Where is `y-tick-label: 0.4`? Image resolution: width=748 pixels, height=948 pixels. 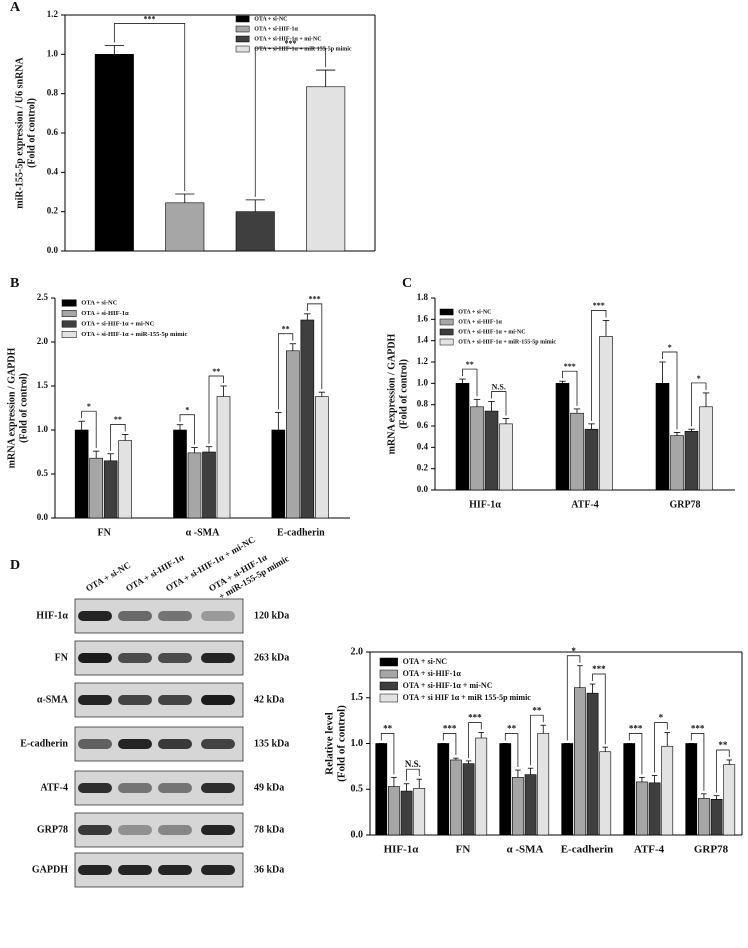 y-tick-label: 0.4 is located at coordinates (53, 171).